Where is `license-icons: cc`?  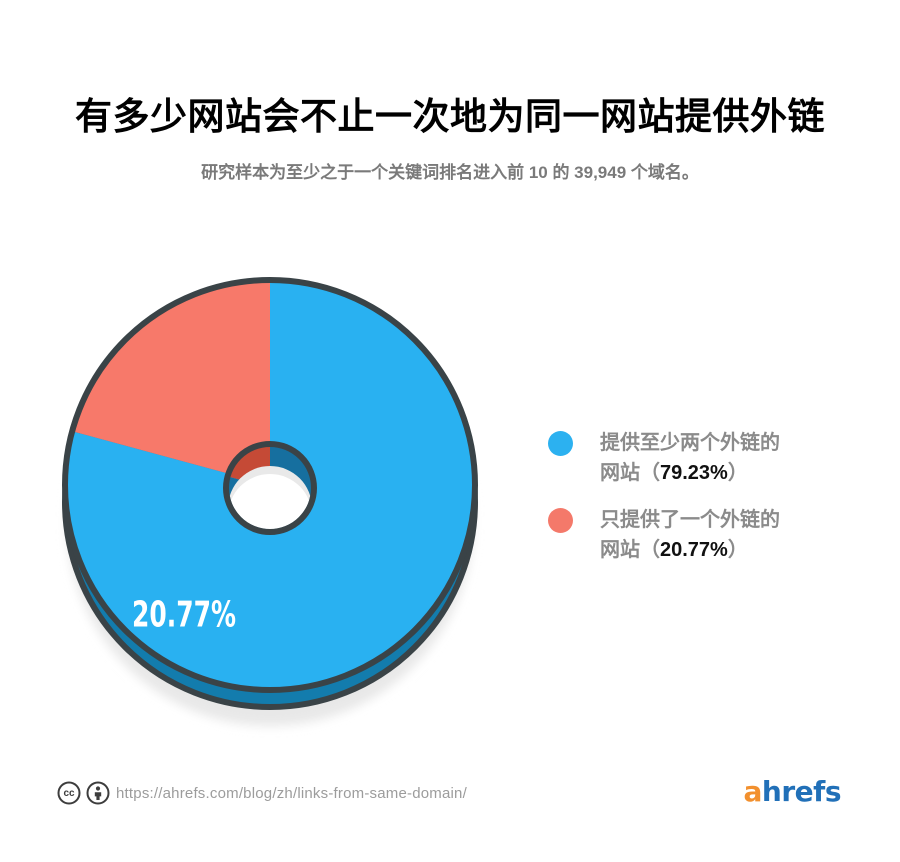
license-icons: cc is located at coordinates (83, 793).